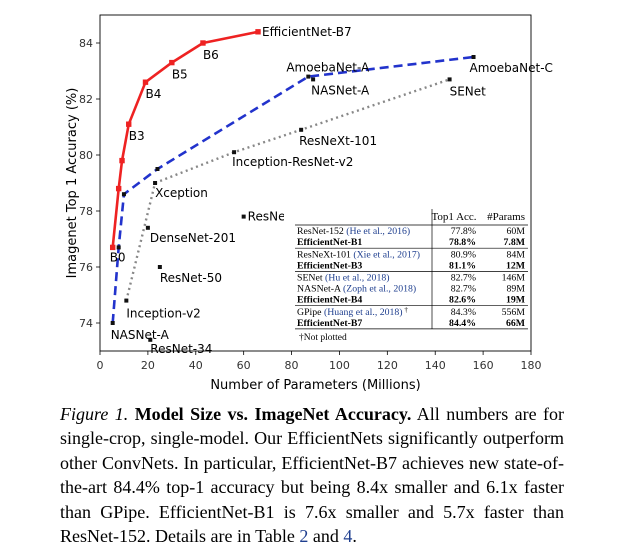 This screenshot has width=624, height=556. I want to click on table-params: 84M, so click(515, 254).